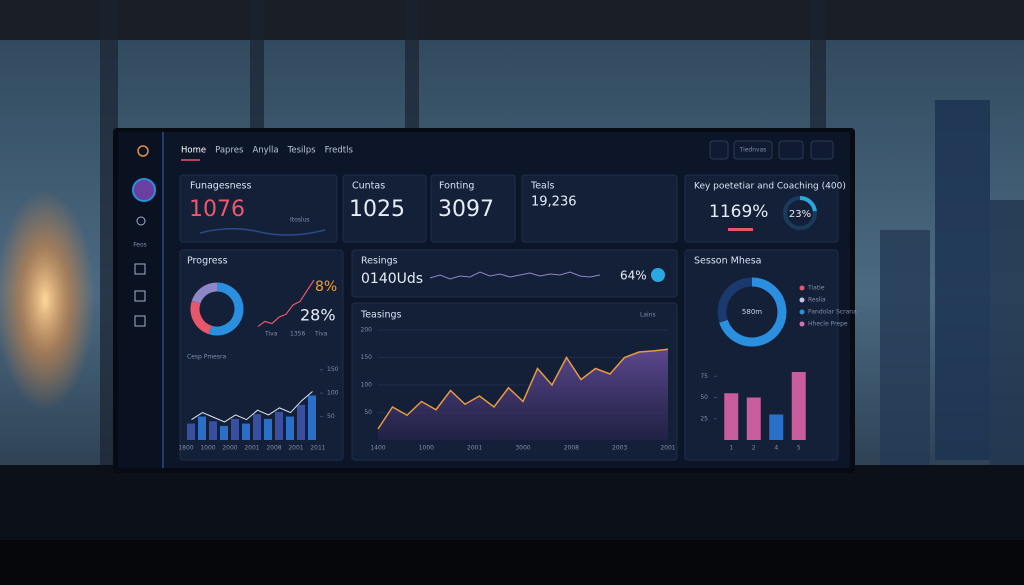 The image size is (1024, 585). What do you see at coordinates (633, 276) in the screenshot?
I see `percent: 64%` at bounding box center [633, 276].